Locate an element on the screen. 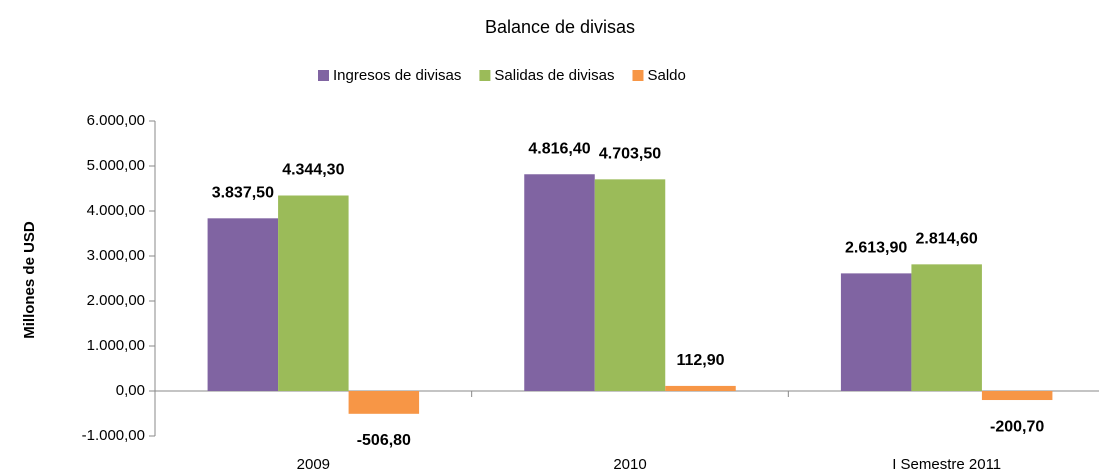 This screenshot has width=1099, height=475. value-label: 2.814,60 is located at coordinates (947, 239).